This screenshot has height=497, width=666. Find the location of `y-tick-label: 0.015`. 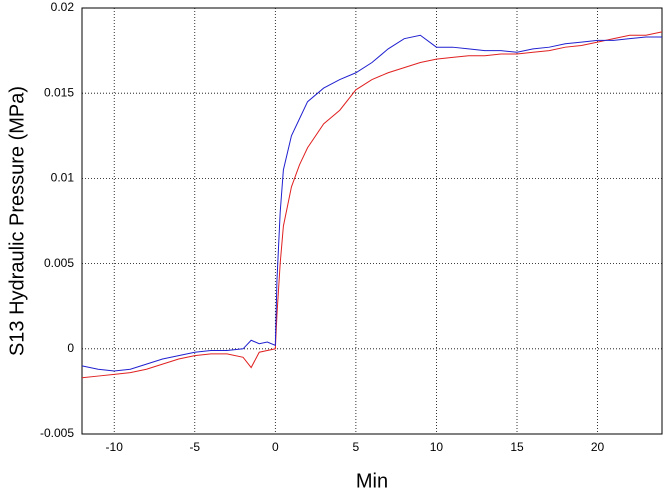

y-tick-label: 0.015 is located at coordinates (59, 92).